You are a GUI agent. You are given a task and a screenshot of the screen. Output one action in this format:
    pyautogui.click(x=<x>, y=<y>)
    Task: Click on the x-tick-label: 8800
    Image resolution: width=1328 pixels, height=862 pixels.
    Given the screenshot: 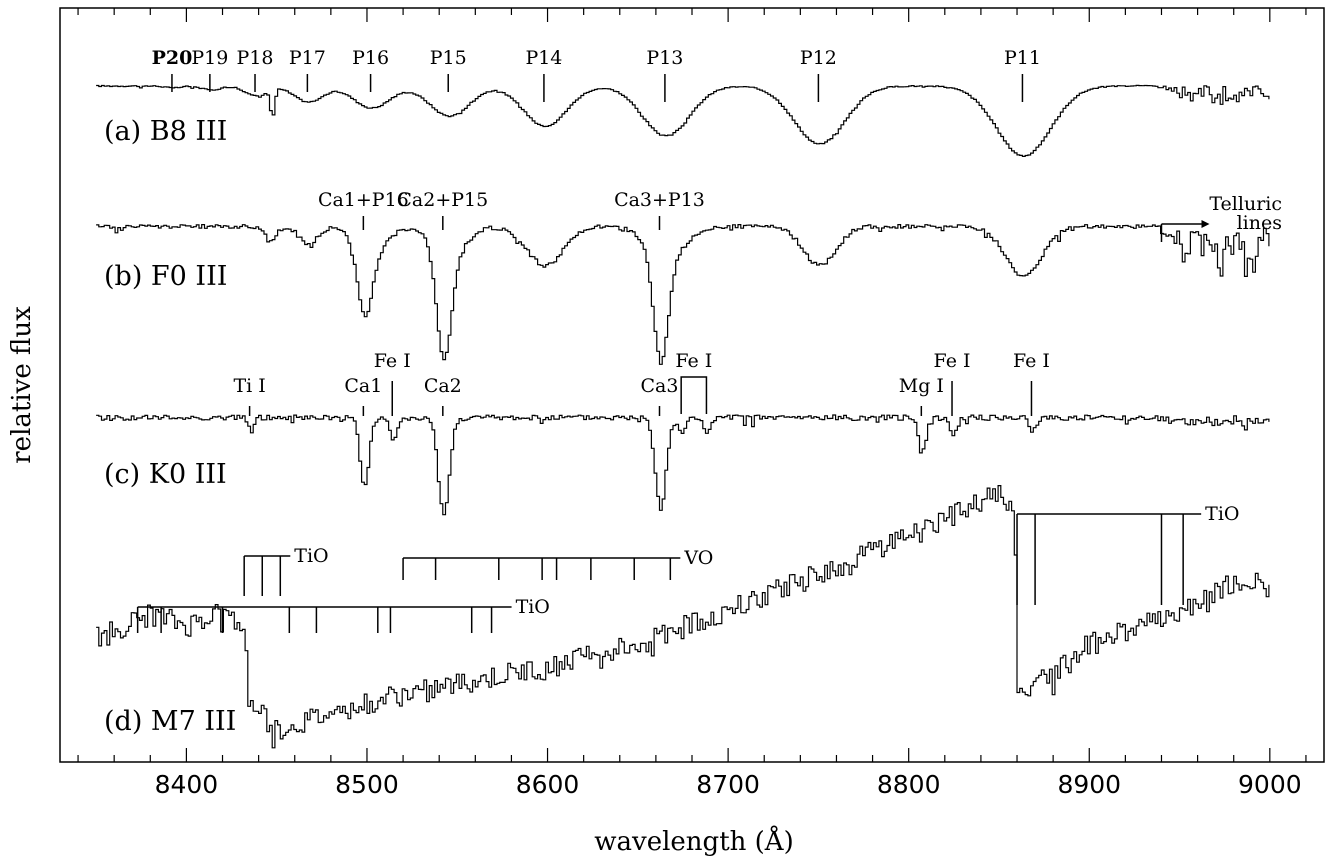 What is the action you would take?
    pyautogui.click(x=909, y=784)
    